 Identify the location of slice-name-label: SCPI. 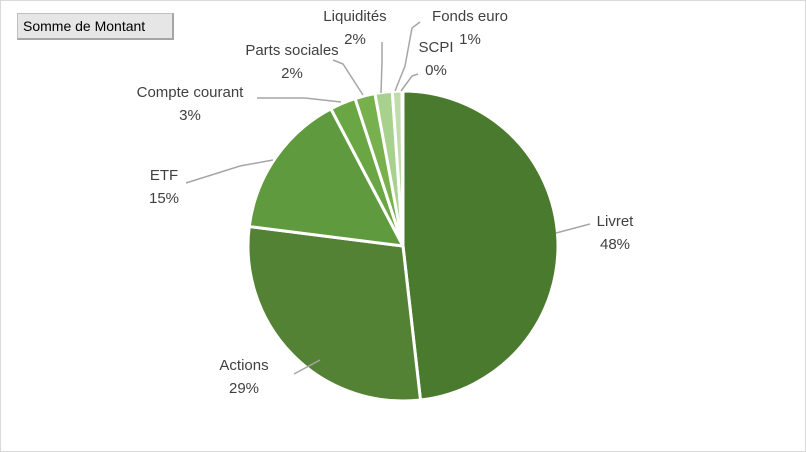
(435, 47).